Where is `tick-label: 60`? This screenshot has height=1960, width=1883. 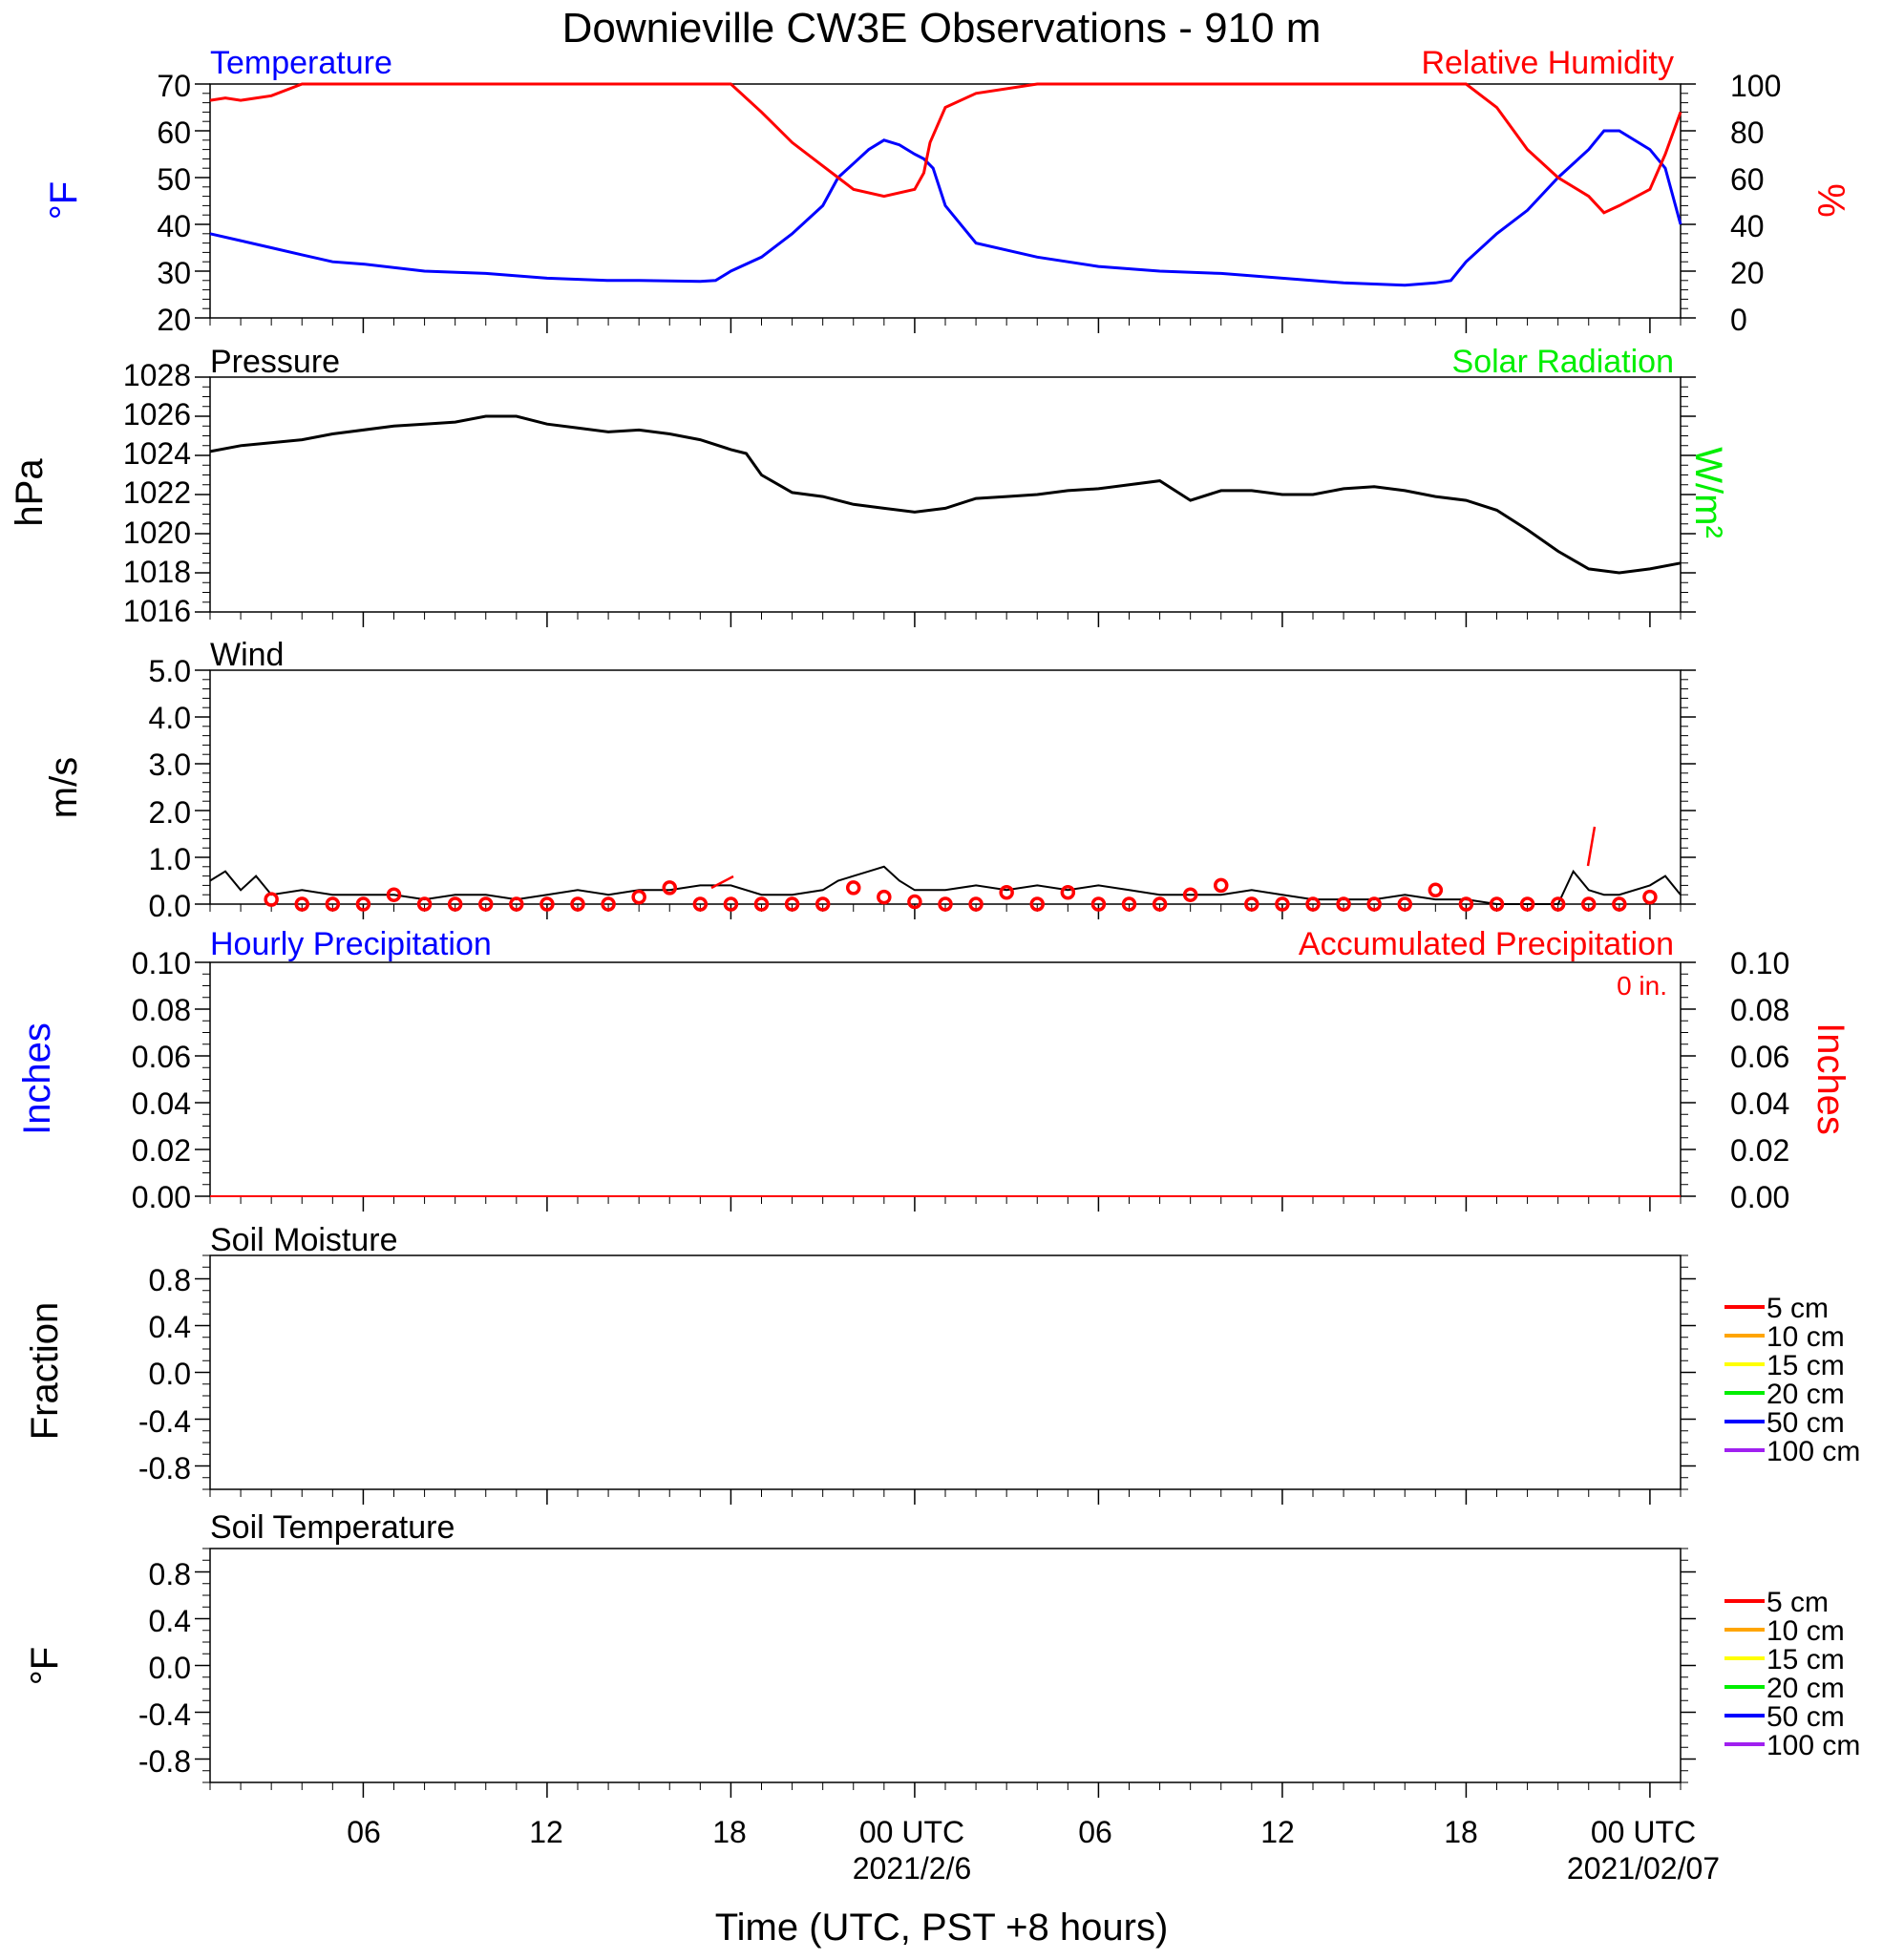 tick-label: 60 is located at coordinates (1747, 179).